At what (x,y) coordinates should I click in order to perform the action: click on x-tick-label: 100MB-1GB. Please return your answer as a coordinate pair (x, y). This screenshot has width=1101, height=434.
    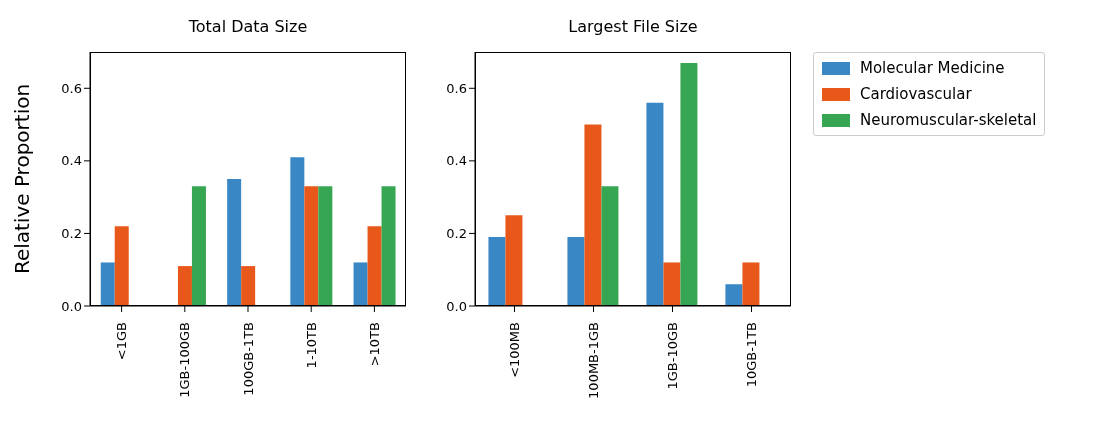
    Looking at the image, I should click on (593, 360).